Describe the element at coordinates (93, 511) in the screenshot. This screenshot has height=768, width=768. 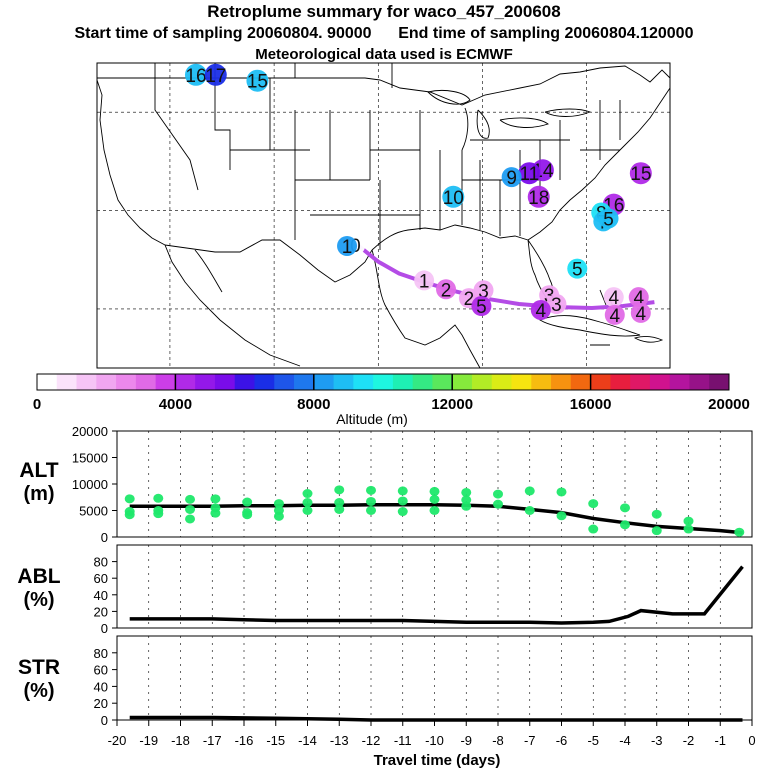
I see `y-tick-label: 5000` at that location.